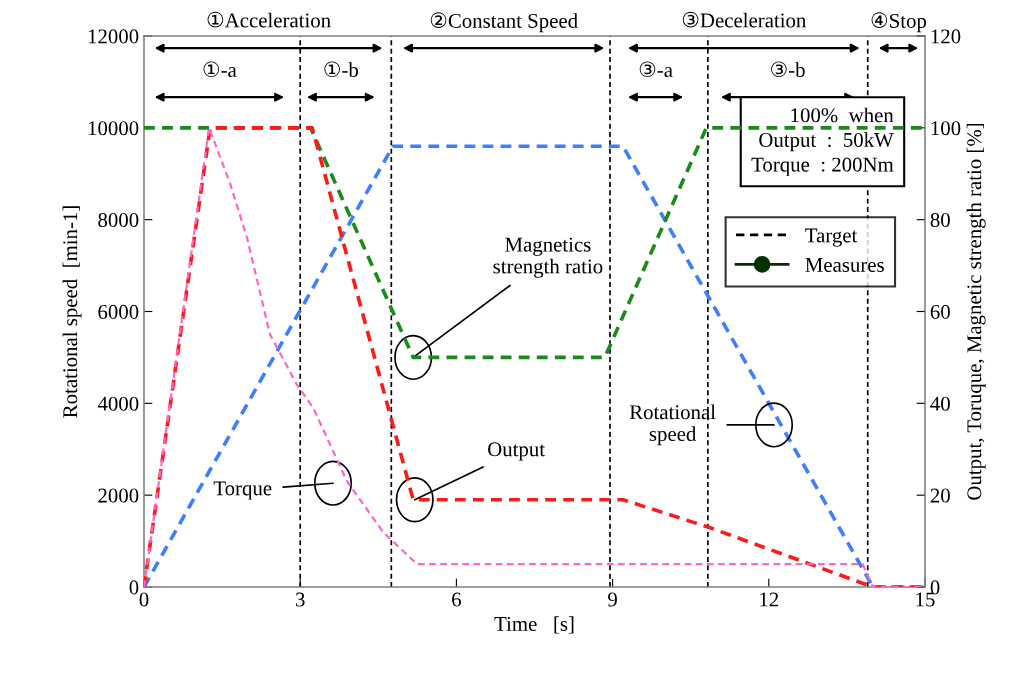  I want to click on x-tick-label: 9, so click(612, 599).